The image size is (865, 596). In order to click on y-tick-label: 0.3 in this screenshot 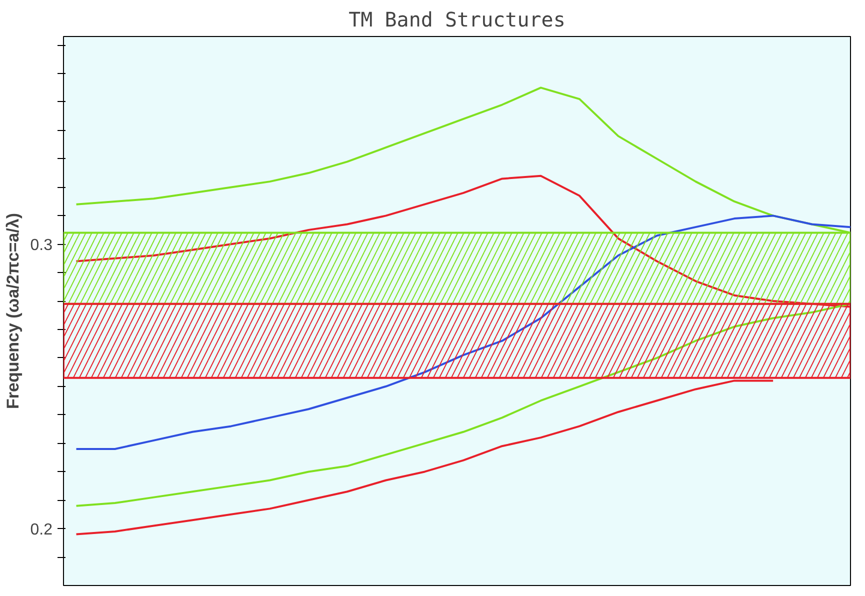, I will do `click(41, 245)`.